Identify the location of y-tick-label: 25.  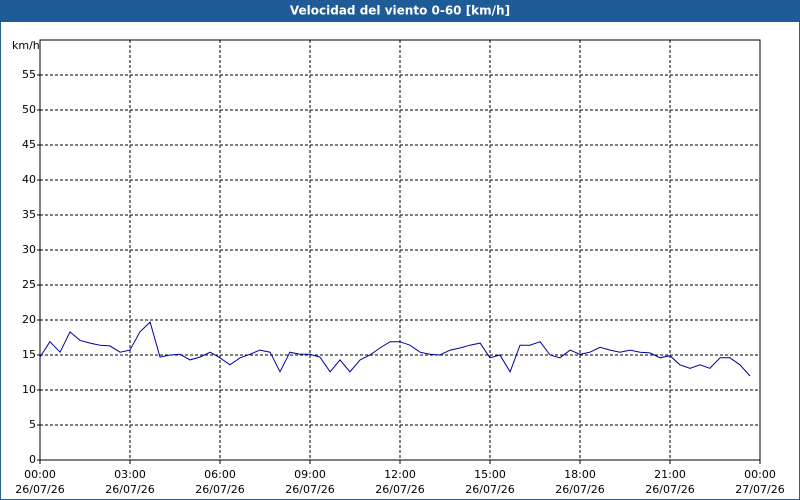
(29, 284).